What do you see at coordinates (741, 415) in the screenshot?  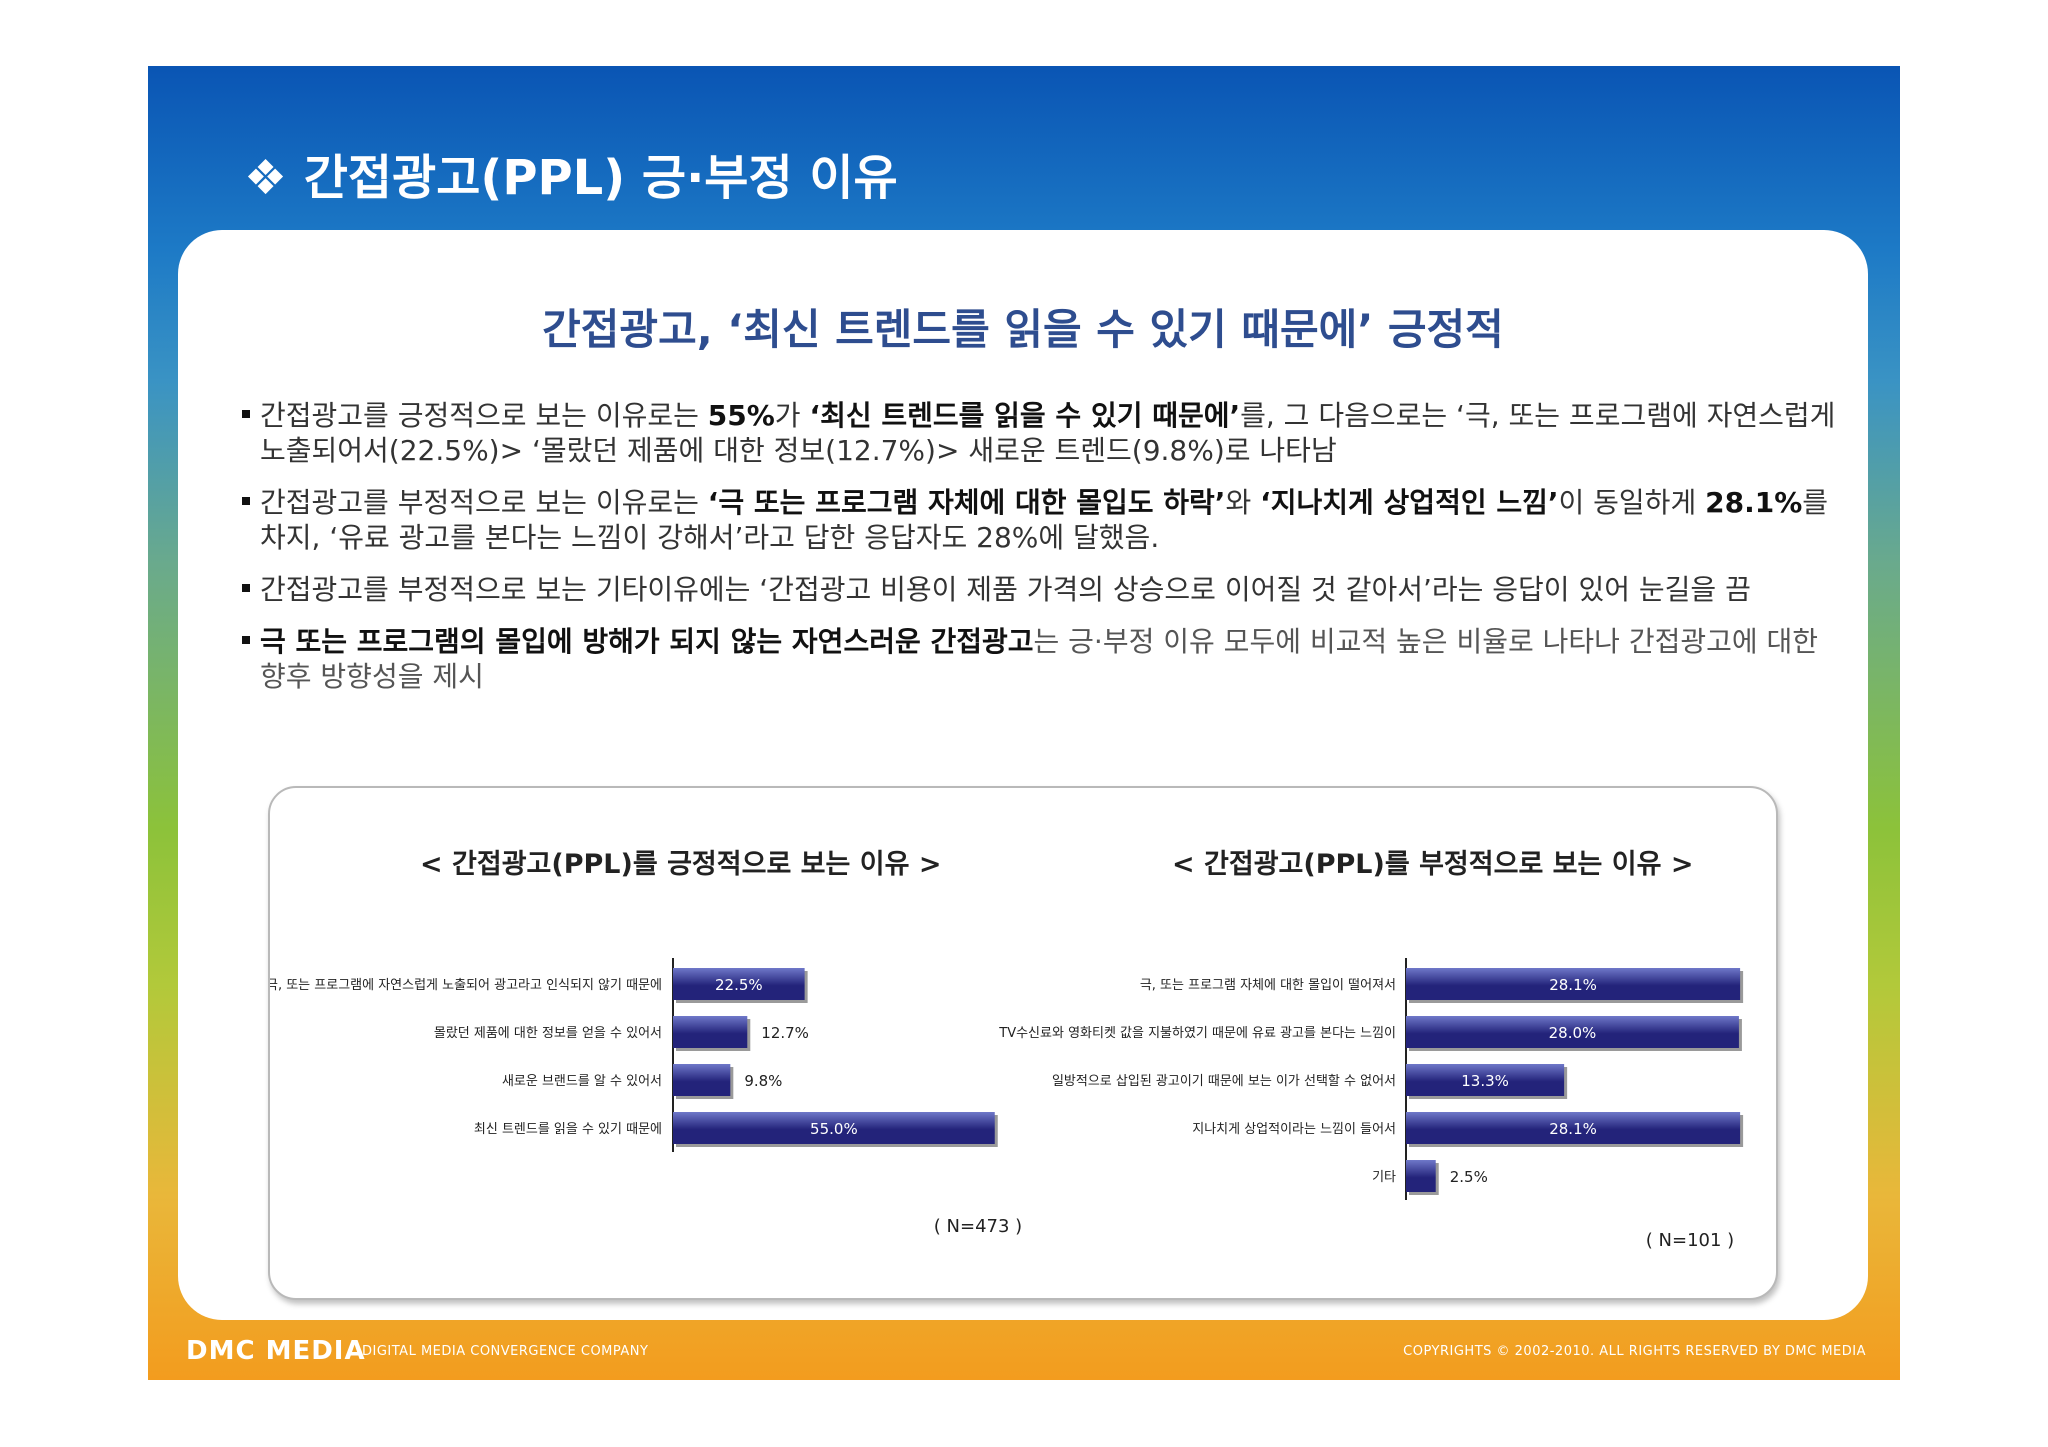 I see `bullet-emphasis: 55%` at bounding box center [741, 415].